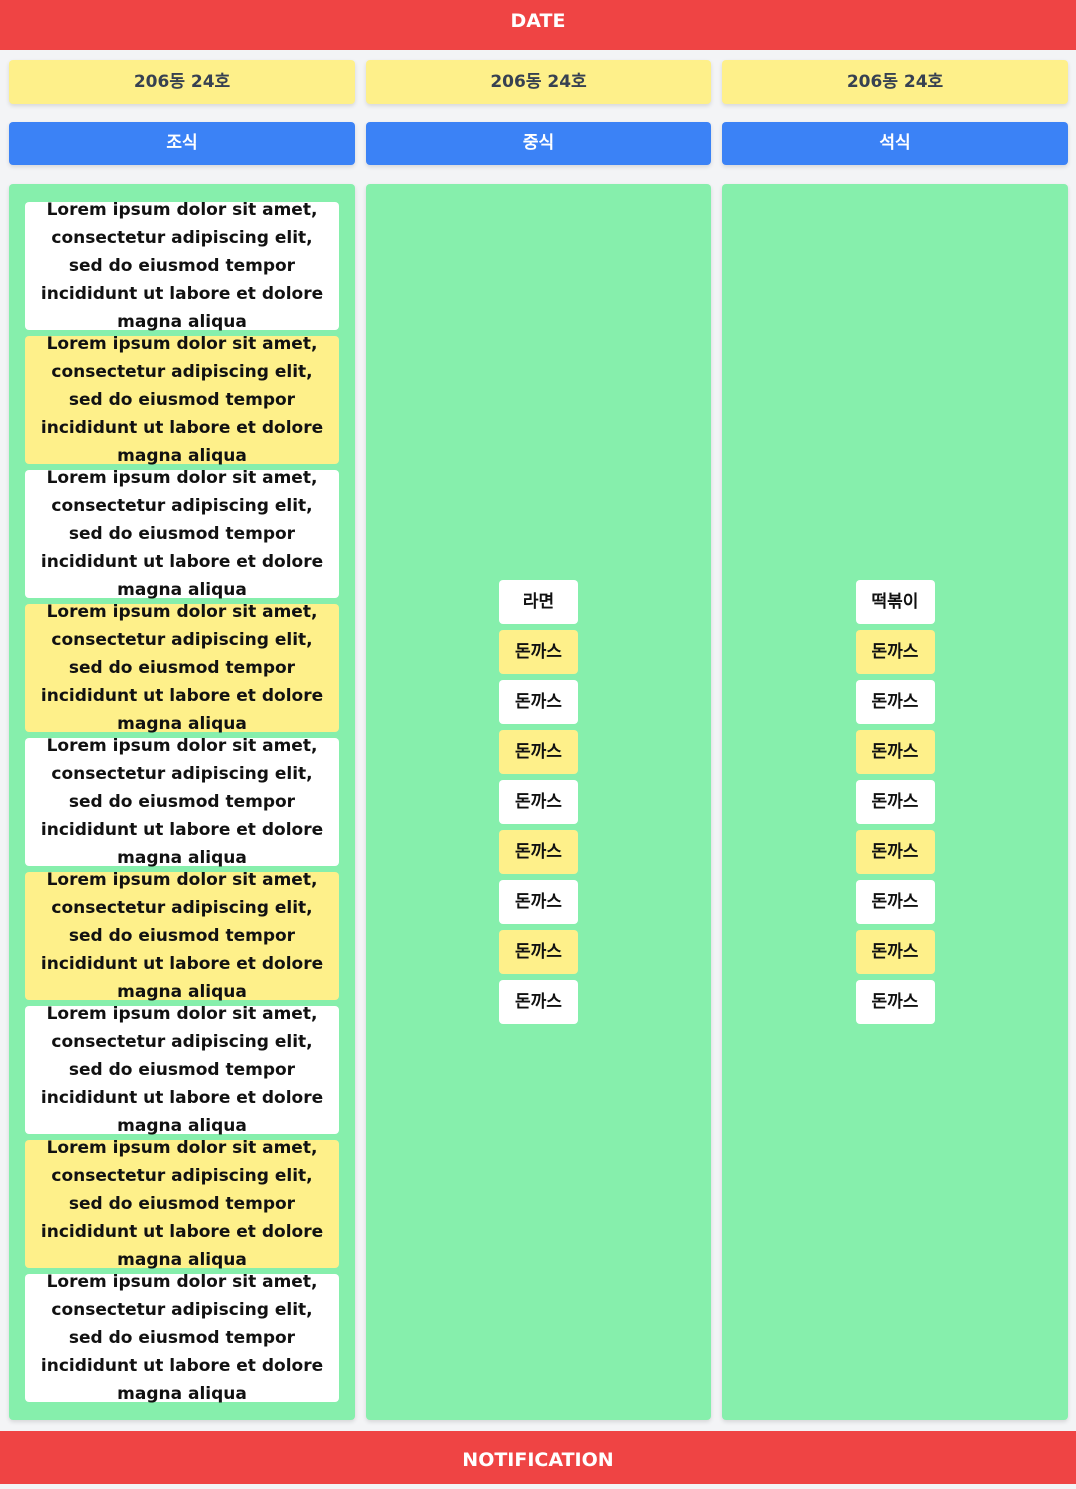 Image resolution: width=1076 pixels, height=1489 pixels. I want to click on unit-row: 206동 24호 206동 24호 206동 24호, so click(538, 82).